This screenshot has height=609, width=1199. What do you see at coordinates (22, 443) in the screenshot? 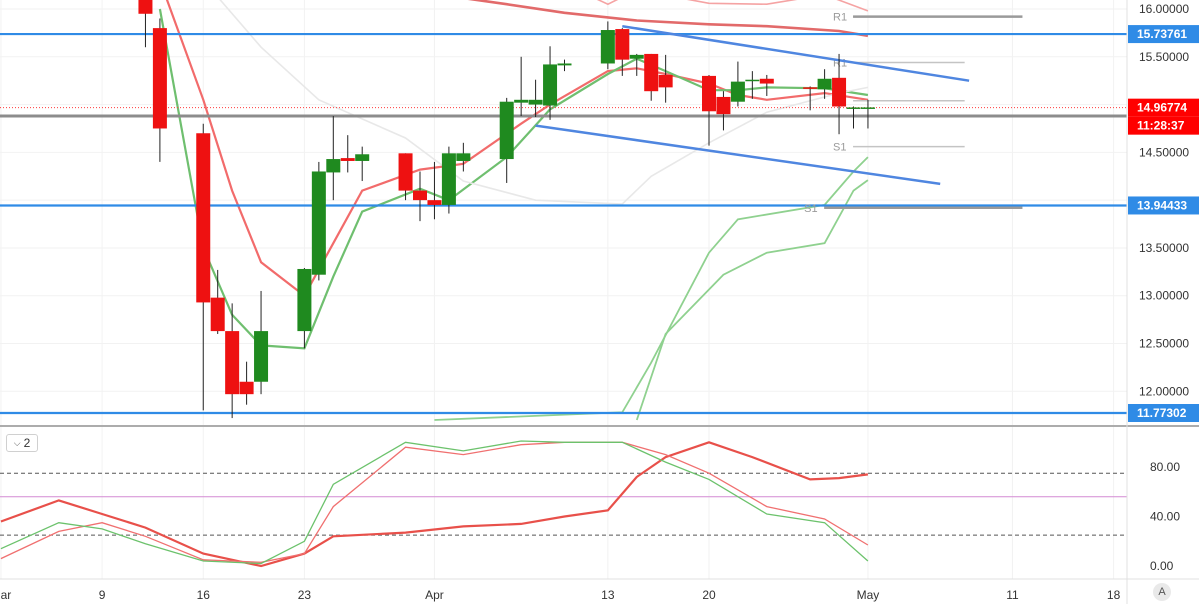
I see `indicator-legend: ⌵ 2` at bounding box center [22, 443].